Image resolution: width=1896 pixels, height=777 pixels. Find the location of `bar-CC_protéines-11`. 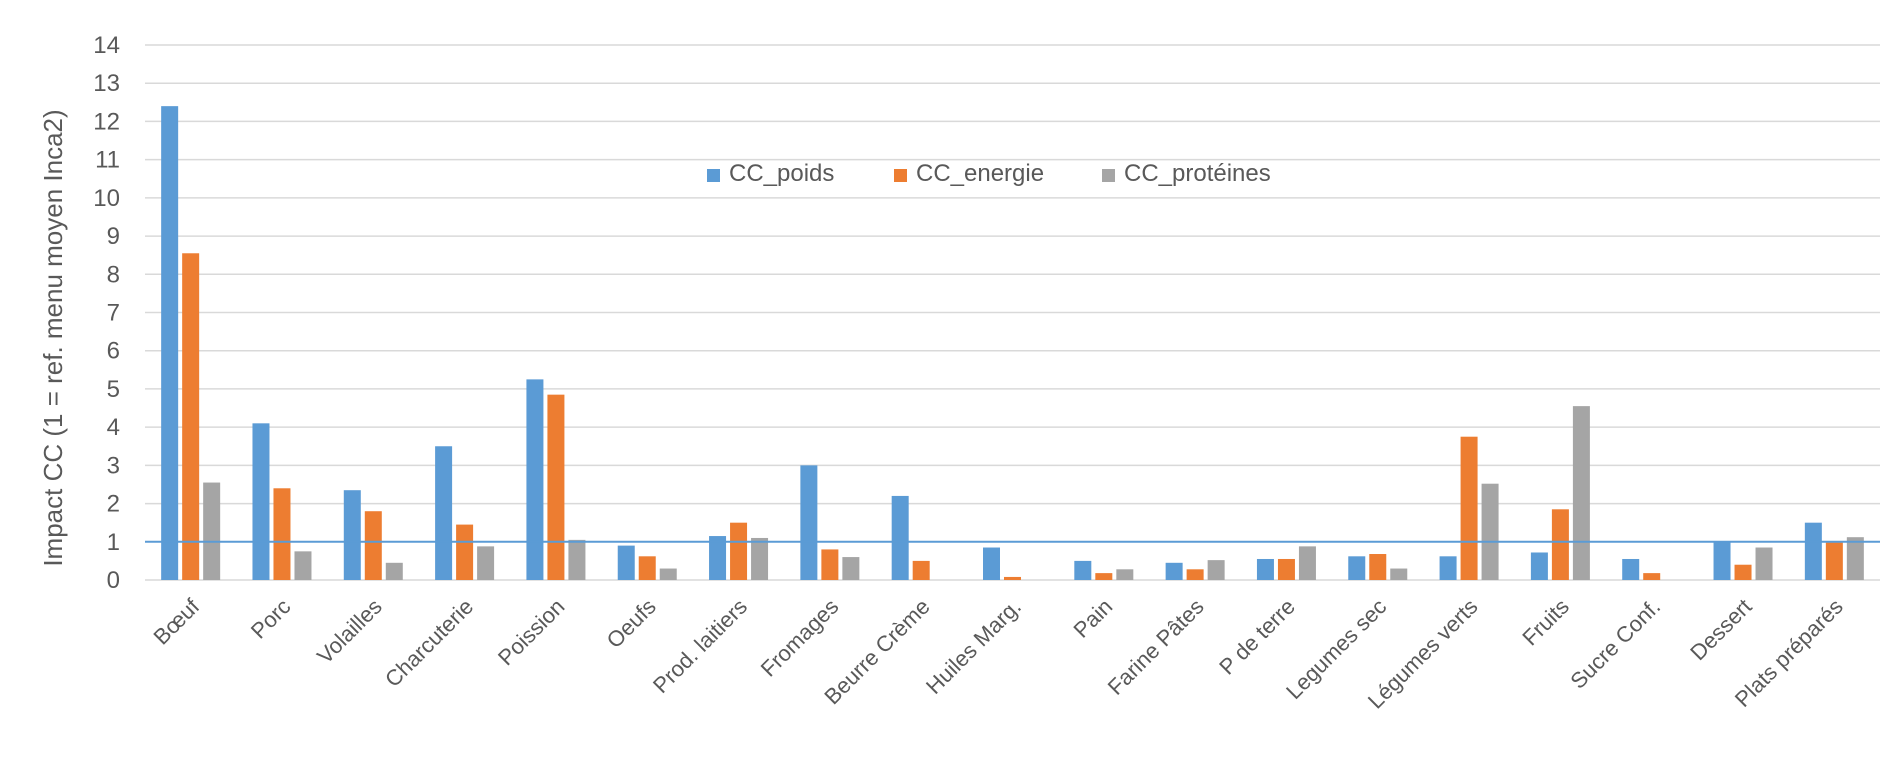

bar-CC_protéines-11 is located at coordinates (1216, 570).